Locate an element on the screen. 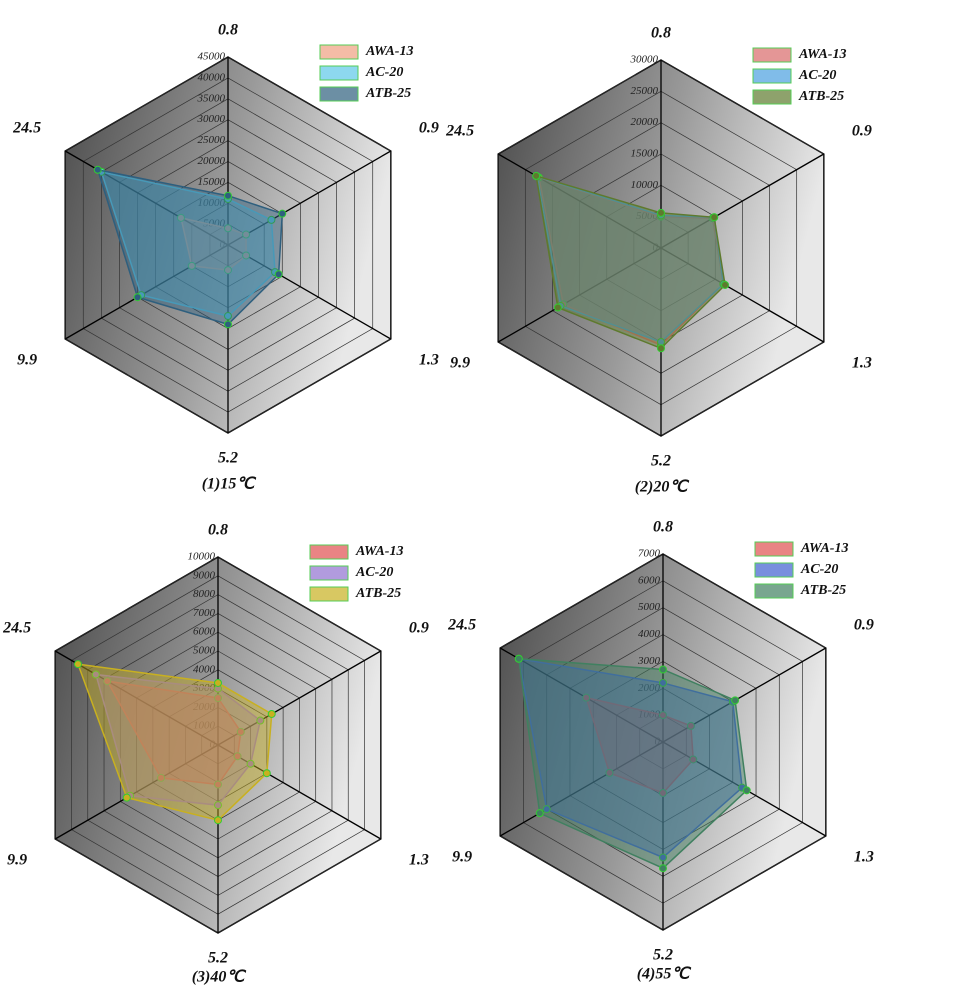 The height and width of the screenshot is (999, 953). r-tick-label: 9000 is located at coordinates (204, 575).